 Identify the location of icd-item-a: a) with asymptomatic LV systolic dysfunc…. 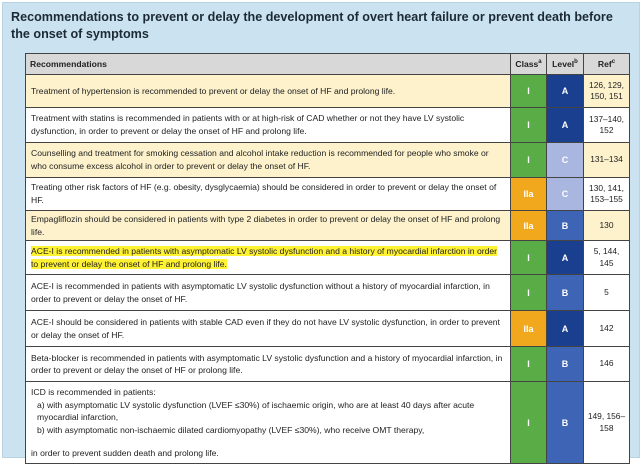
(256, 411).